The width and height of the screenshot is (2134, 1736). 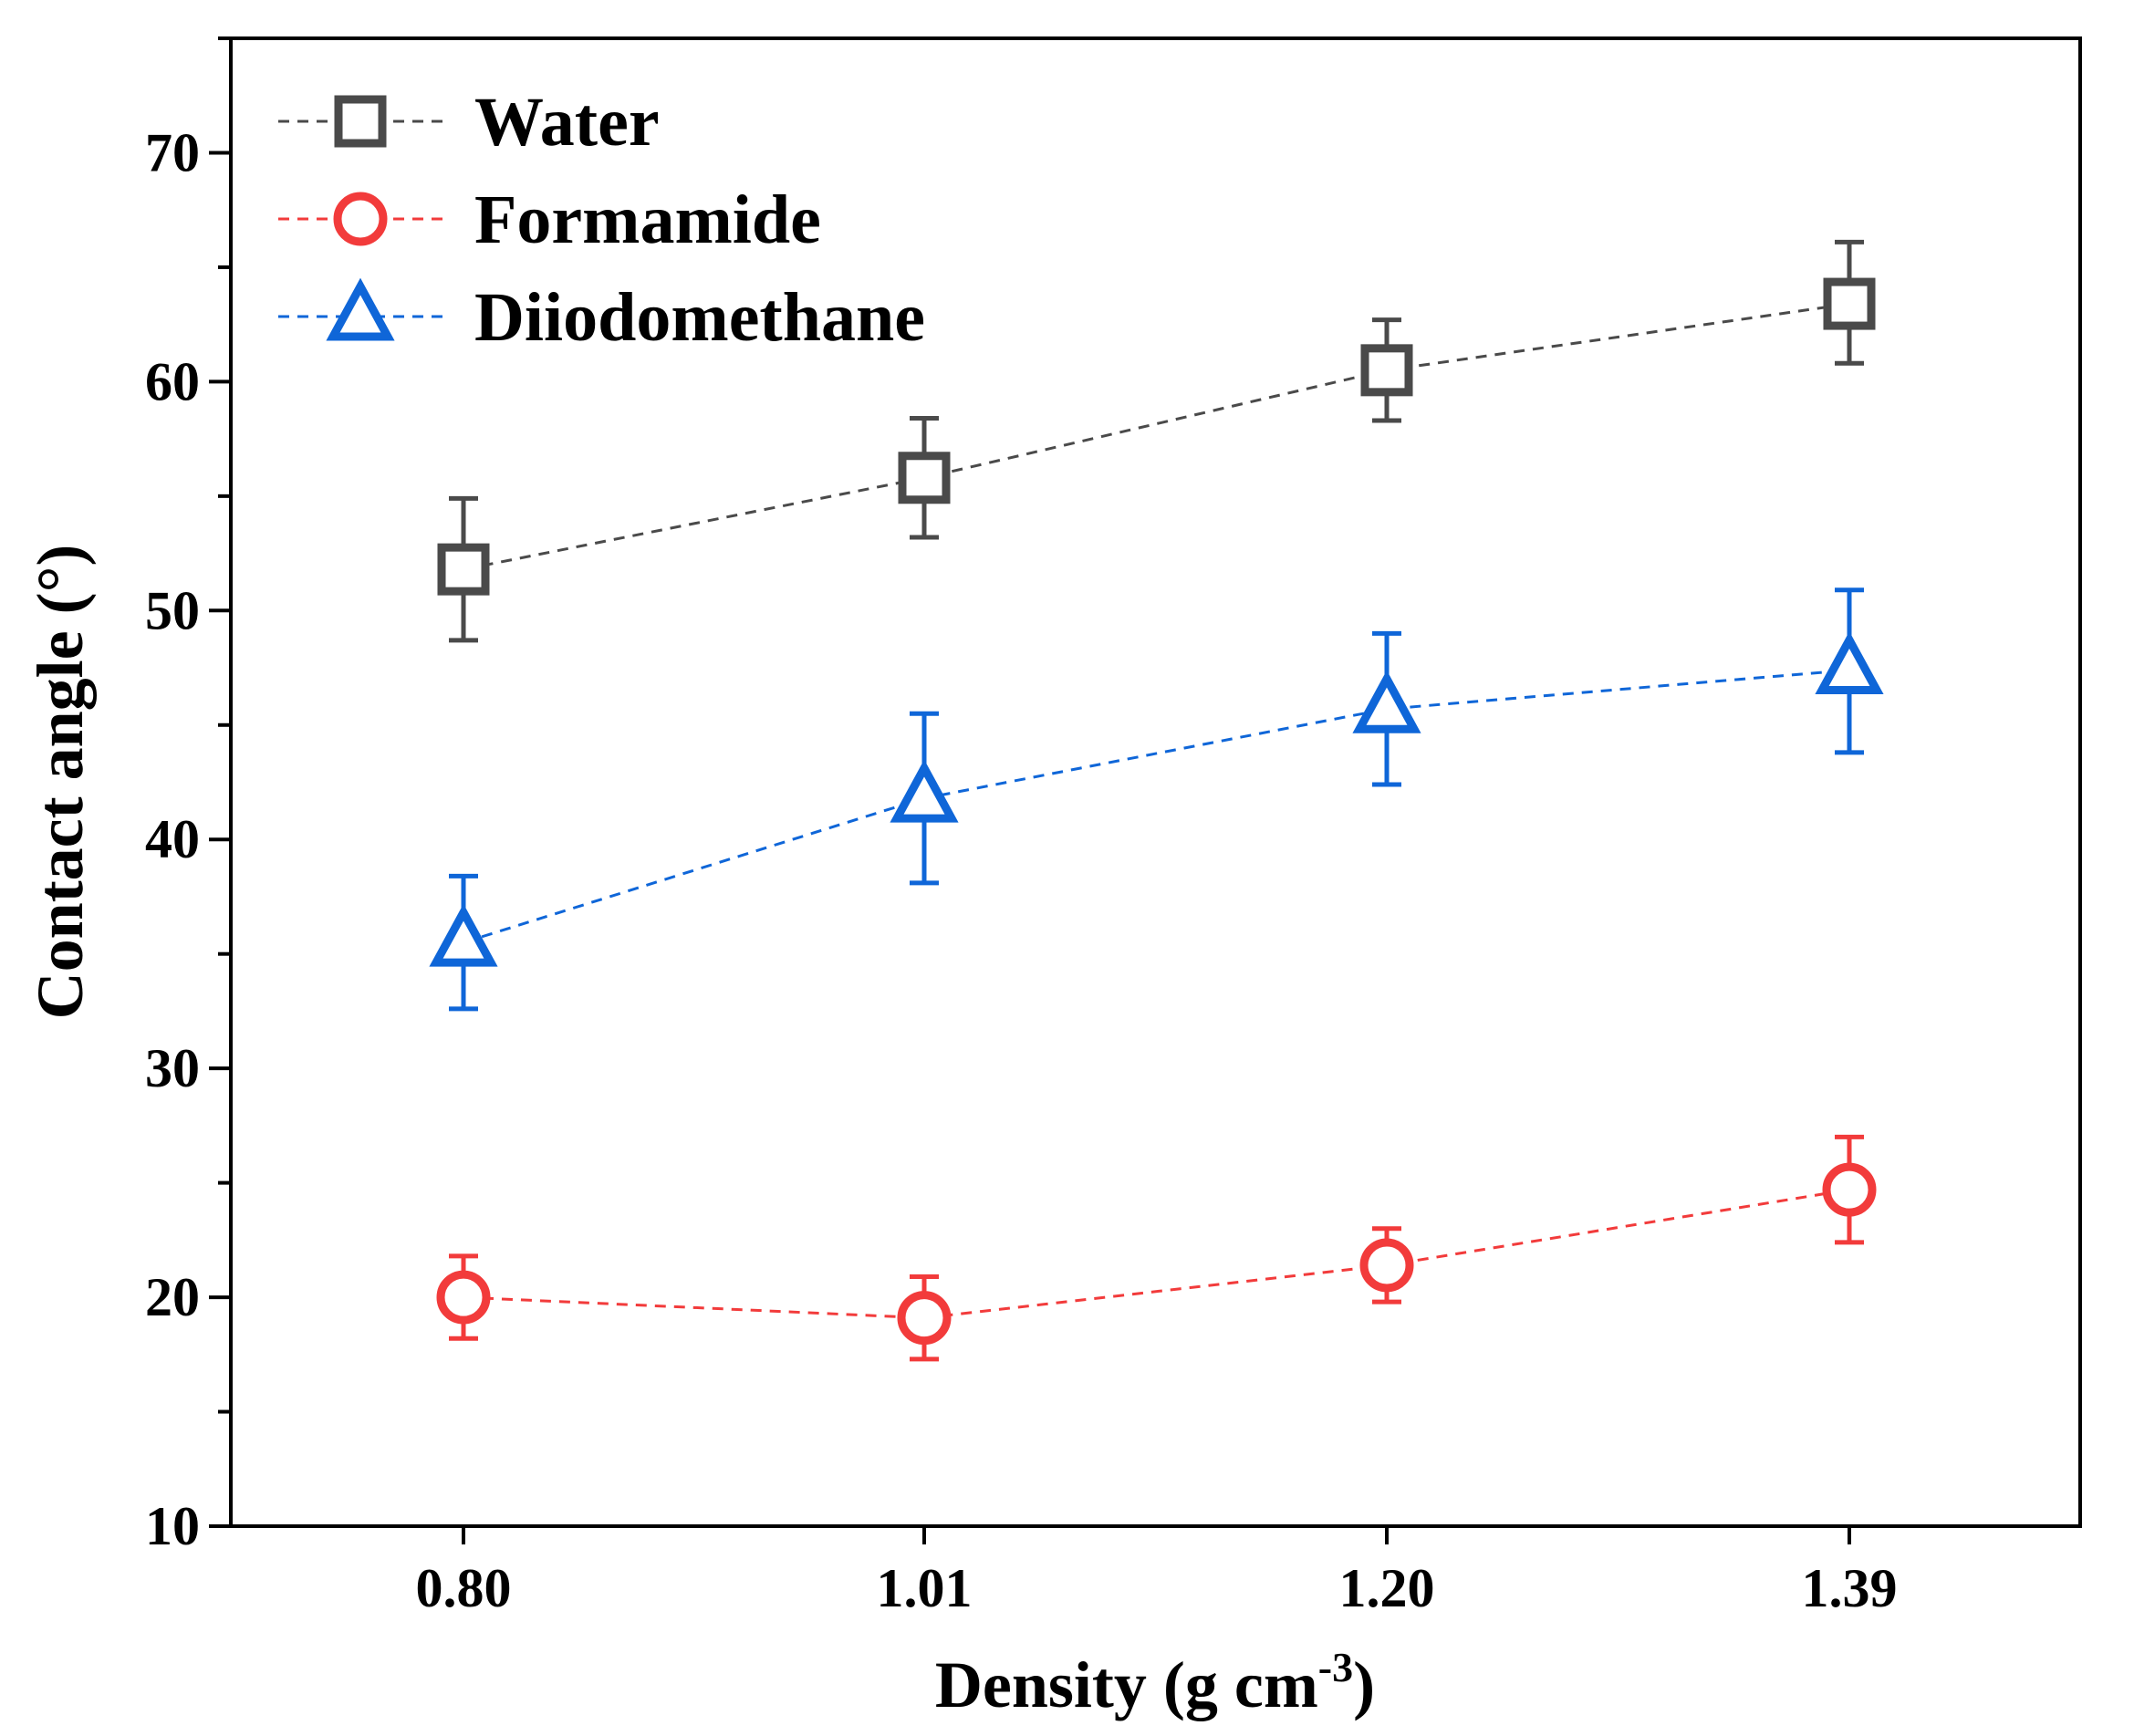 I want to click on x-tick-label: 0.80, so click(x=464, y=1588).